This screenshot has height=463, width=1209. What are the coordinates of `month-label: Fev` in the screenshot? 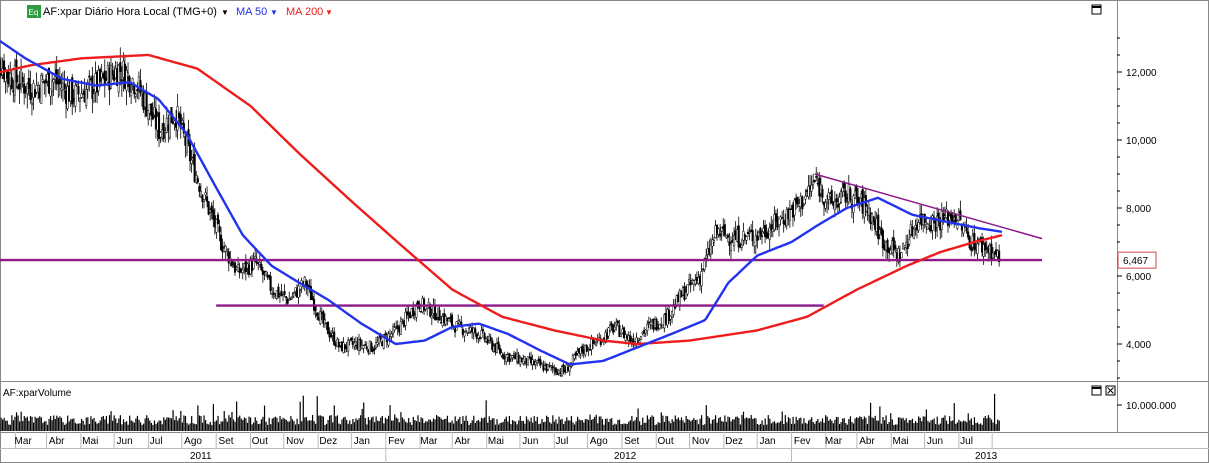 It's located at (802, 441).